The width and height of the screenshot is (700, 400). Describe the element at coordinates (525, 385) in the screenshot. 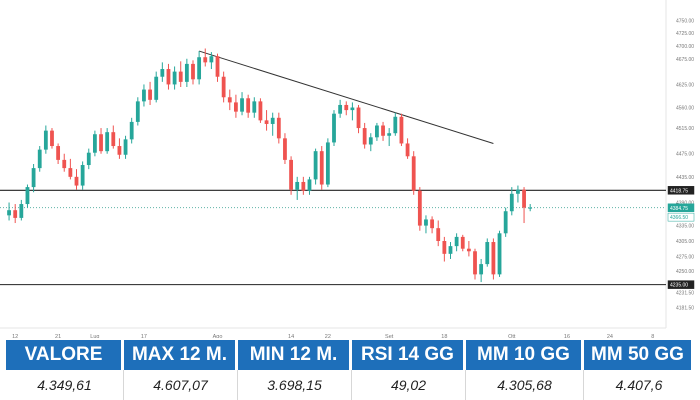

I see `value-mm-10gg: 4.305,68` at that location.